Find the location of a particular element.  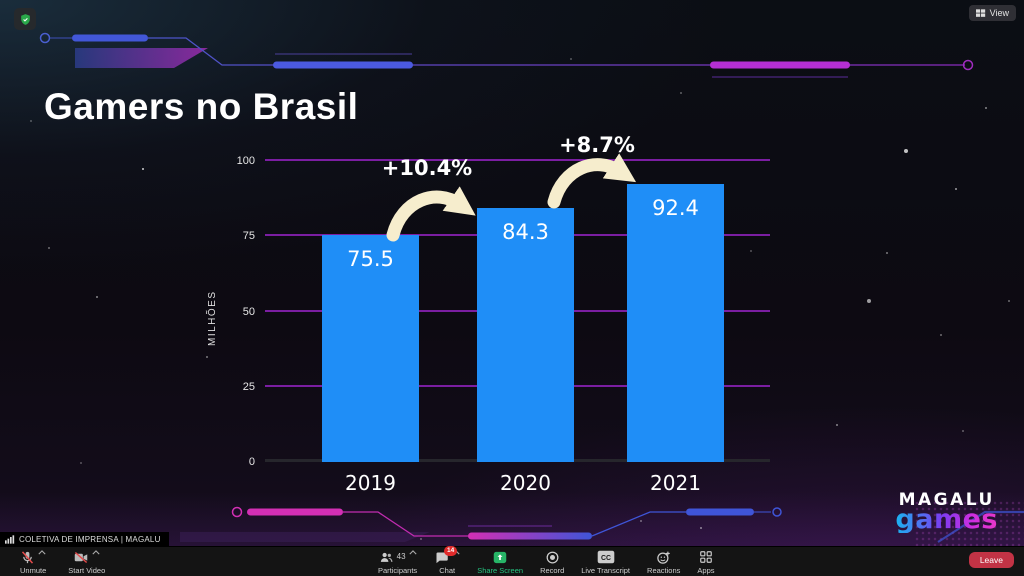

apps-button: Apps is located at coordinates (706, 562).